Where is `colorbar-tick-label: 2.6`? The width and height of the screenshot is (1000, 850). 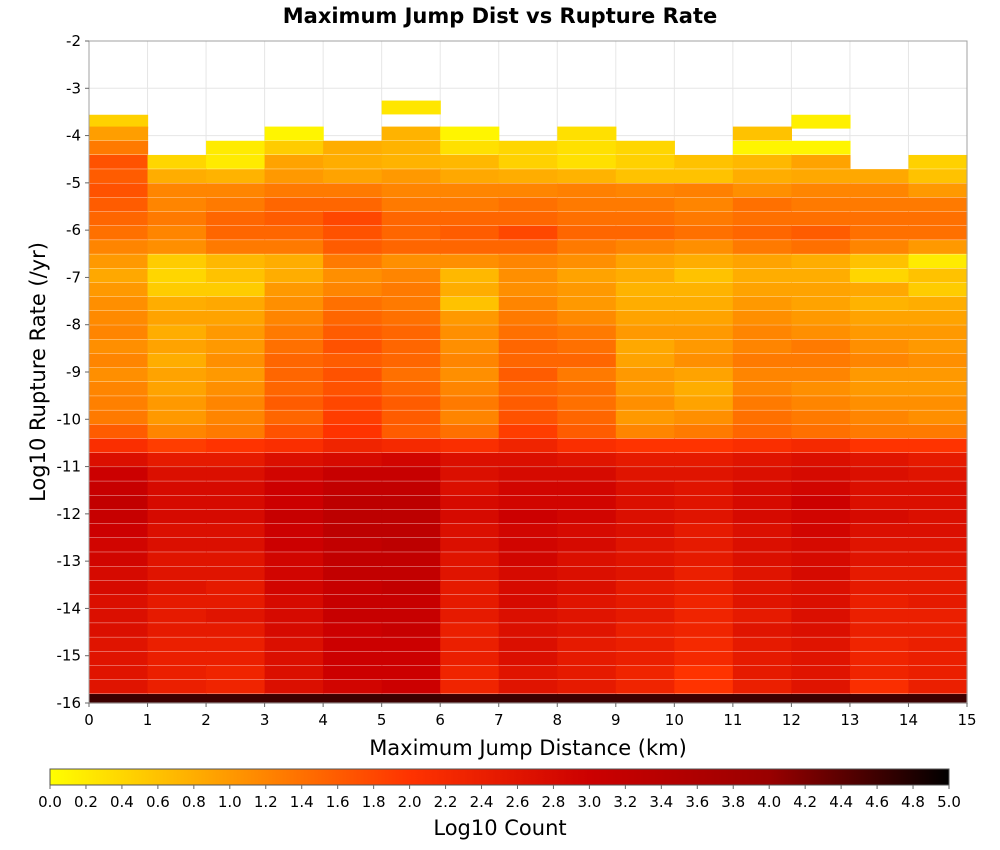 colorbar-tick-label: 2.6 is located at coordinates (518, 802).